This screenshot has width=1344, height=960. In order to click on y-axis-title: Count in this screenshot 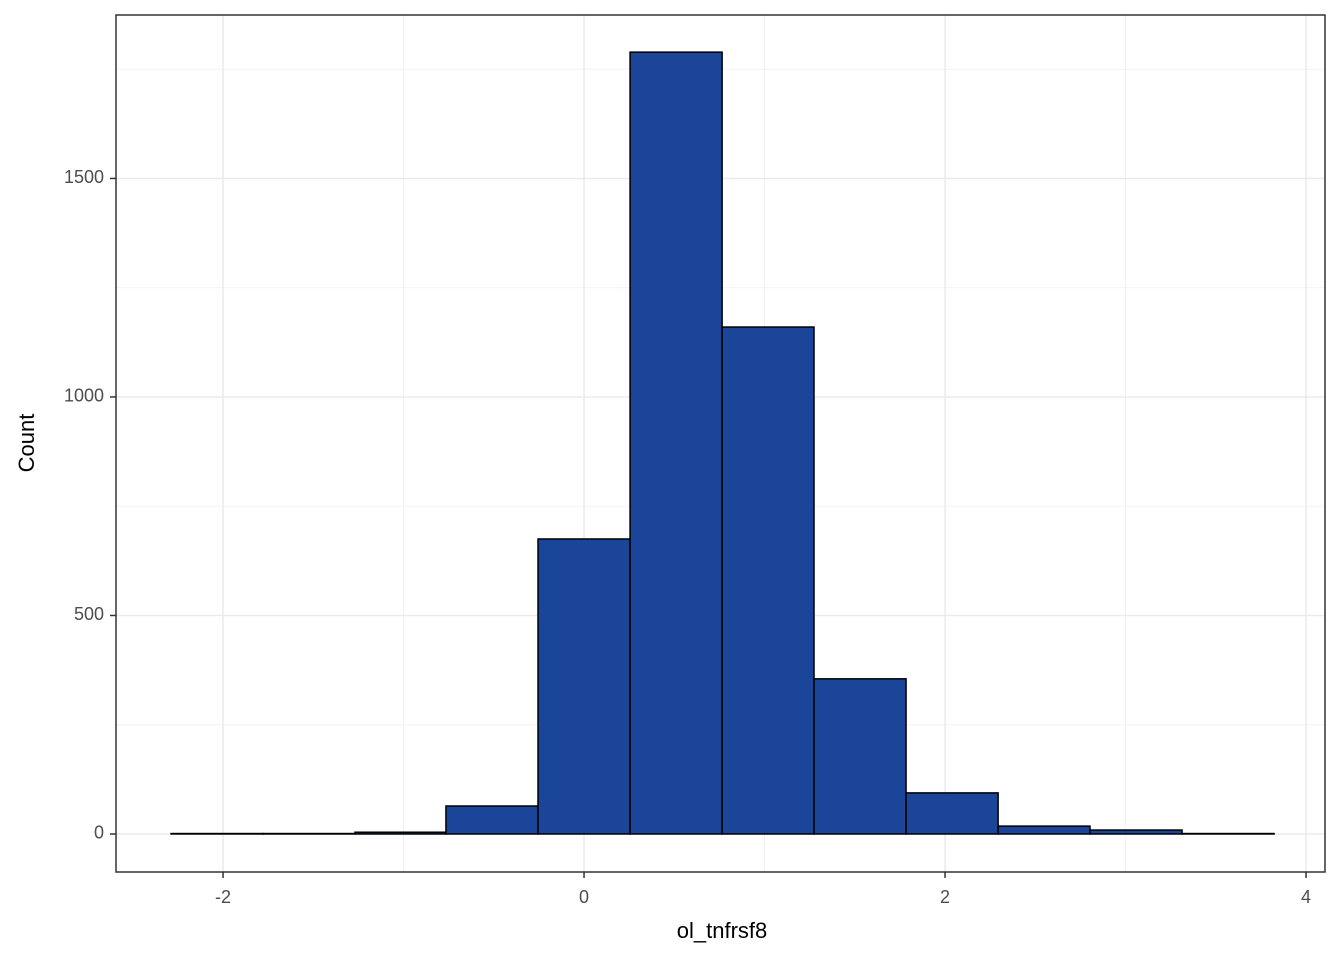, I will do `click(26, 443)`.